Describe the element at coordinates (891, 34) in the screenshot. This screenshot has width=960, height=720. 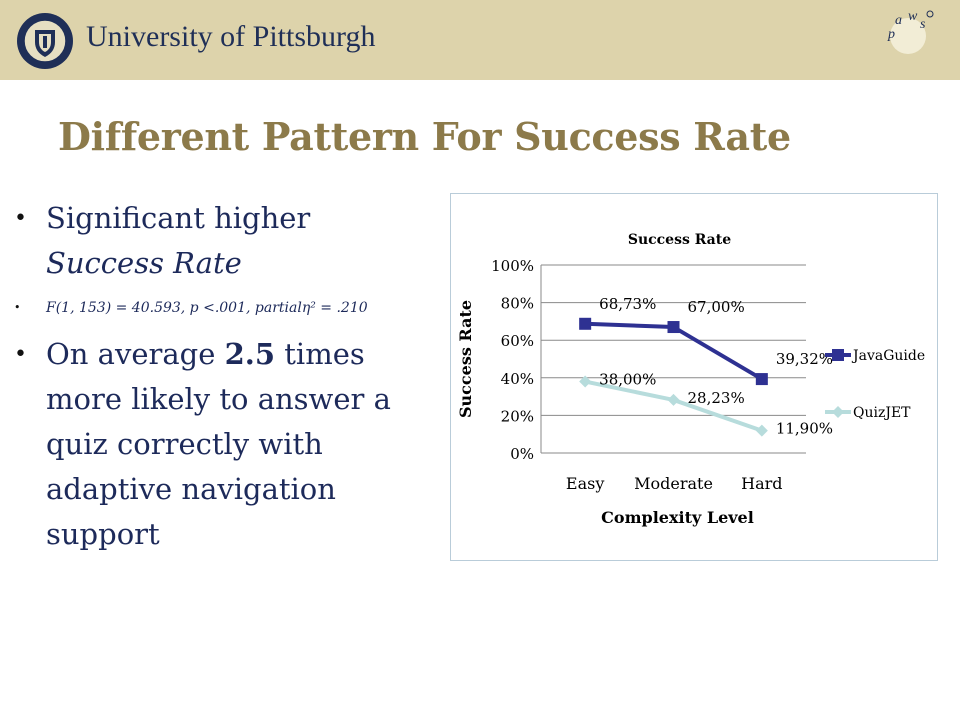
I see `paws-letter: p` at that location.